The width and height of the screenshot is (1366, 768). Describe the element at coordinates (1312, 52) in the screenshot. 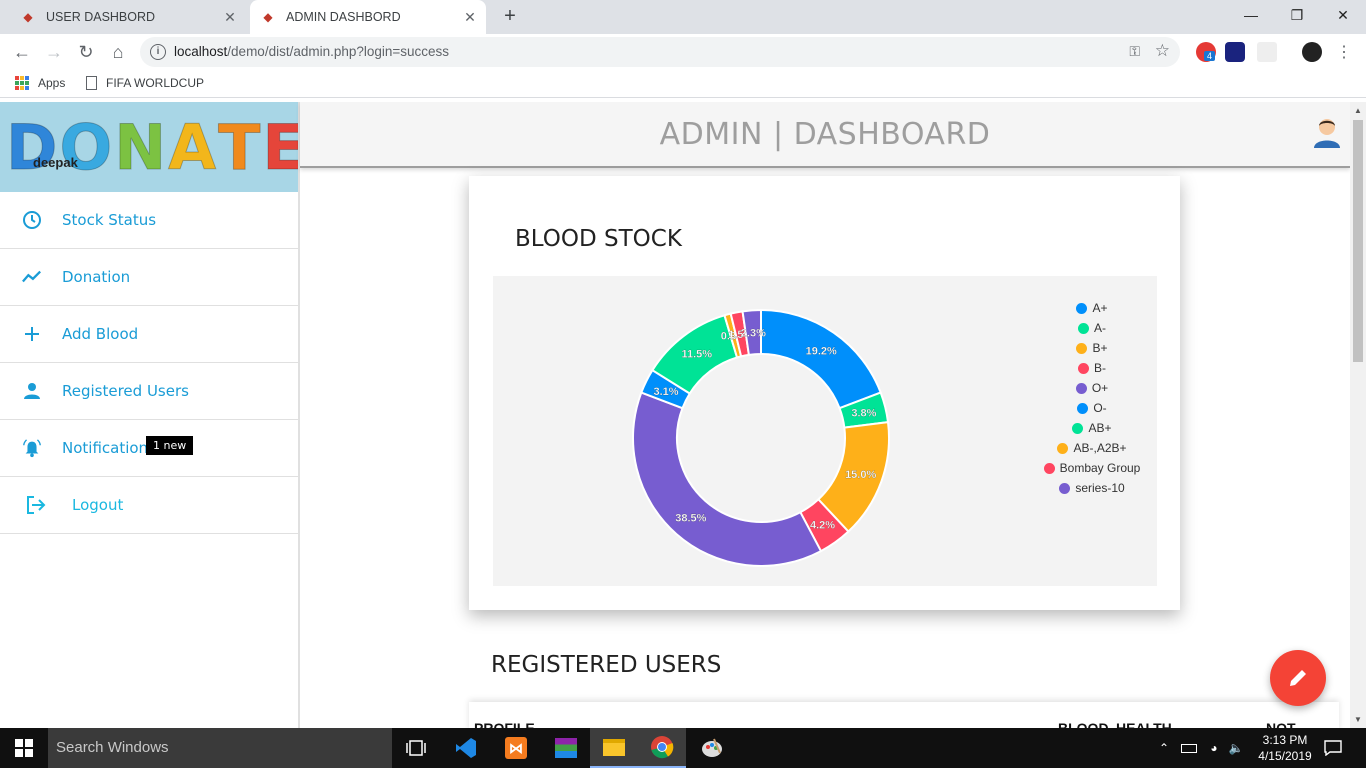

I see `profile-avatar-icon` at that location.